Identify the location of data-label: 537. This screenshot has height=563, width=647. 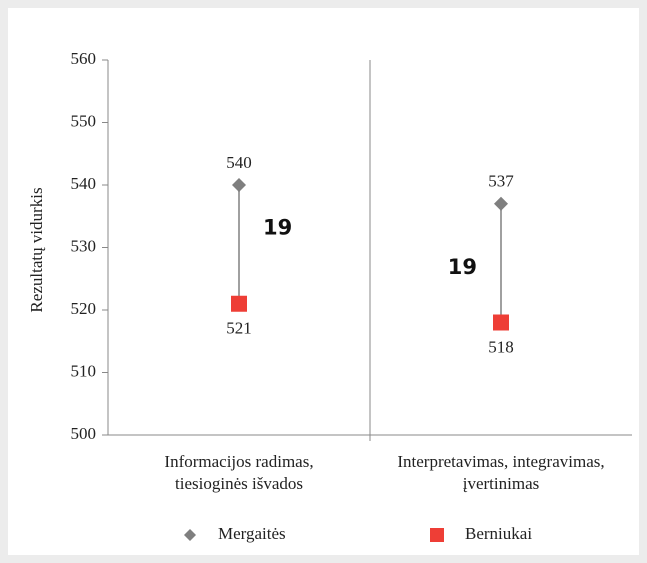
(501, 181).